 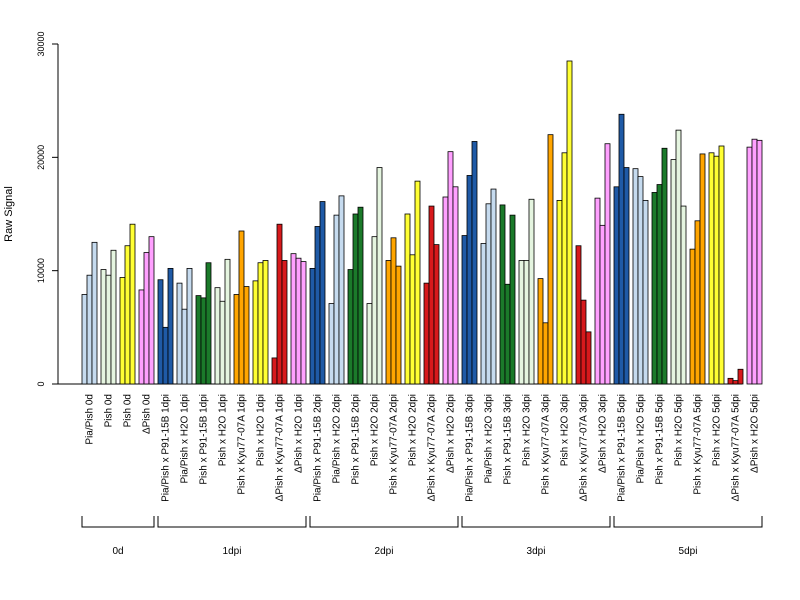 What do you see at coordinates (717, 430) in the screenshot?
I see `x-tick-label: Pish x H2O 5dpi` at bounding box center [717, 430].